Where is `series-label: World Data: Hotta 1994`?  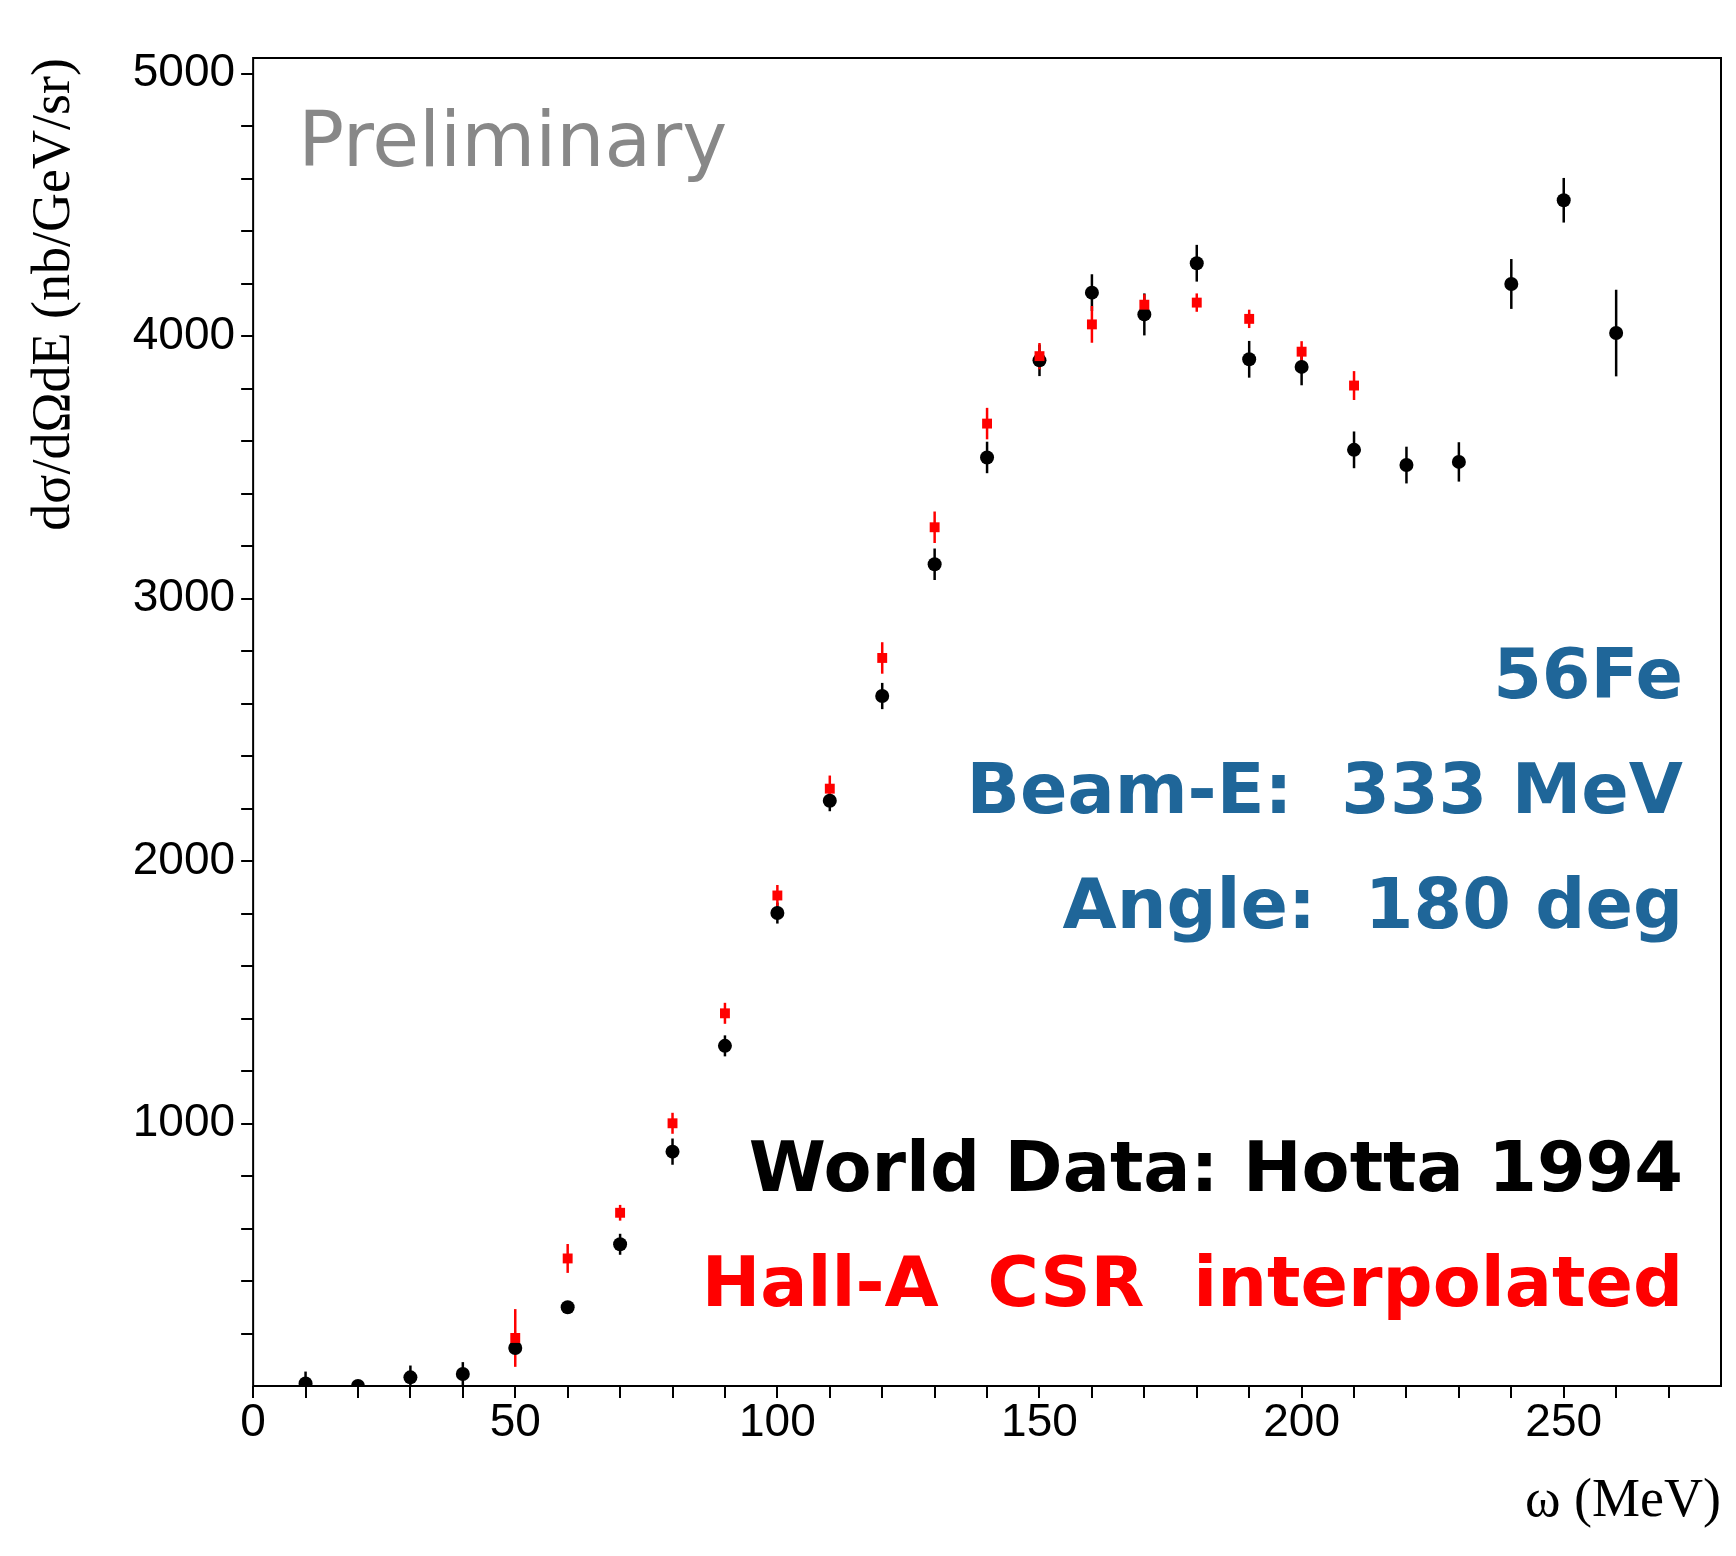
series-label: World Data: Hotta 1994 is located at coordinates (1215, 1167).